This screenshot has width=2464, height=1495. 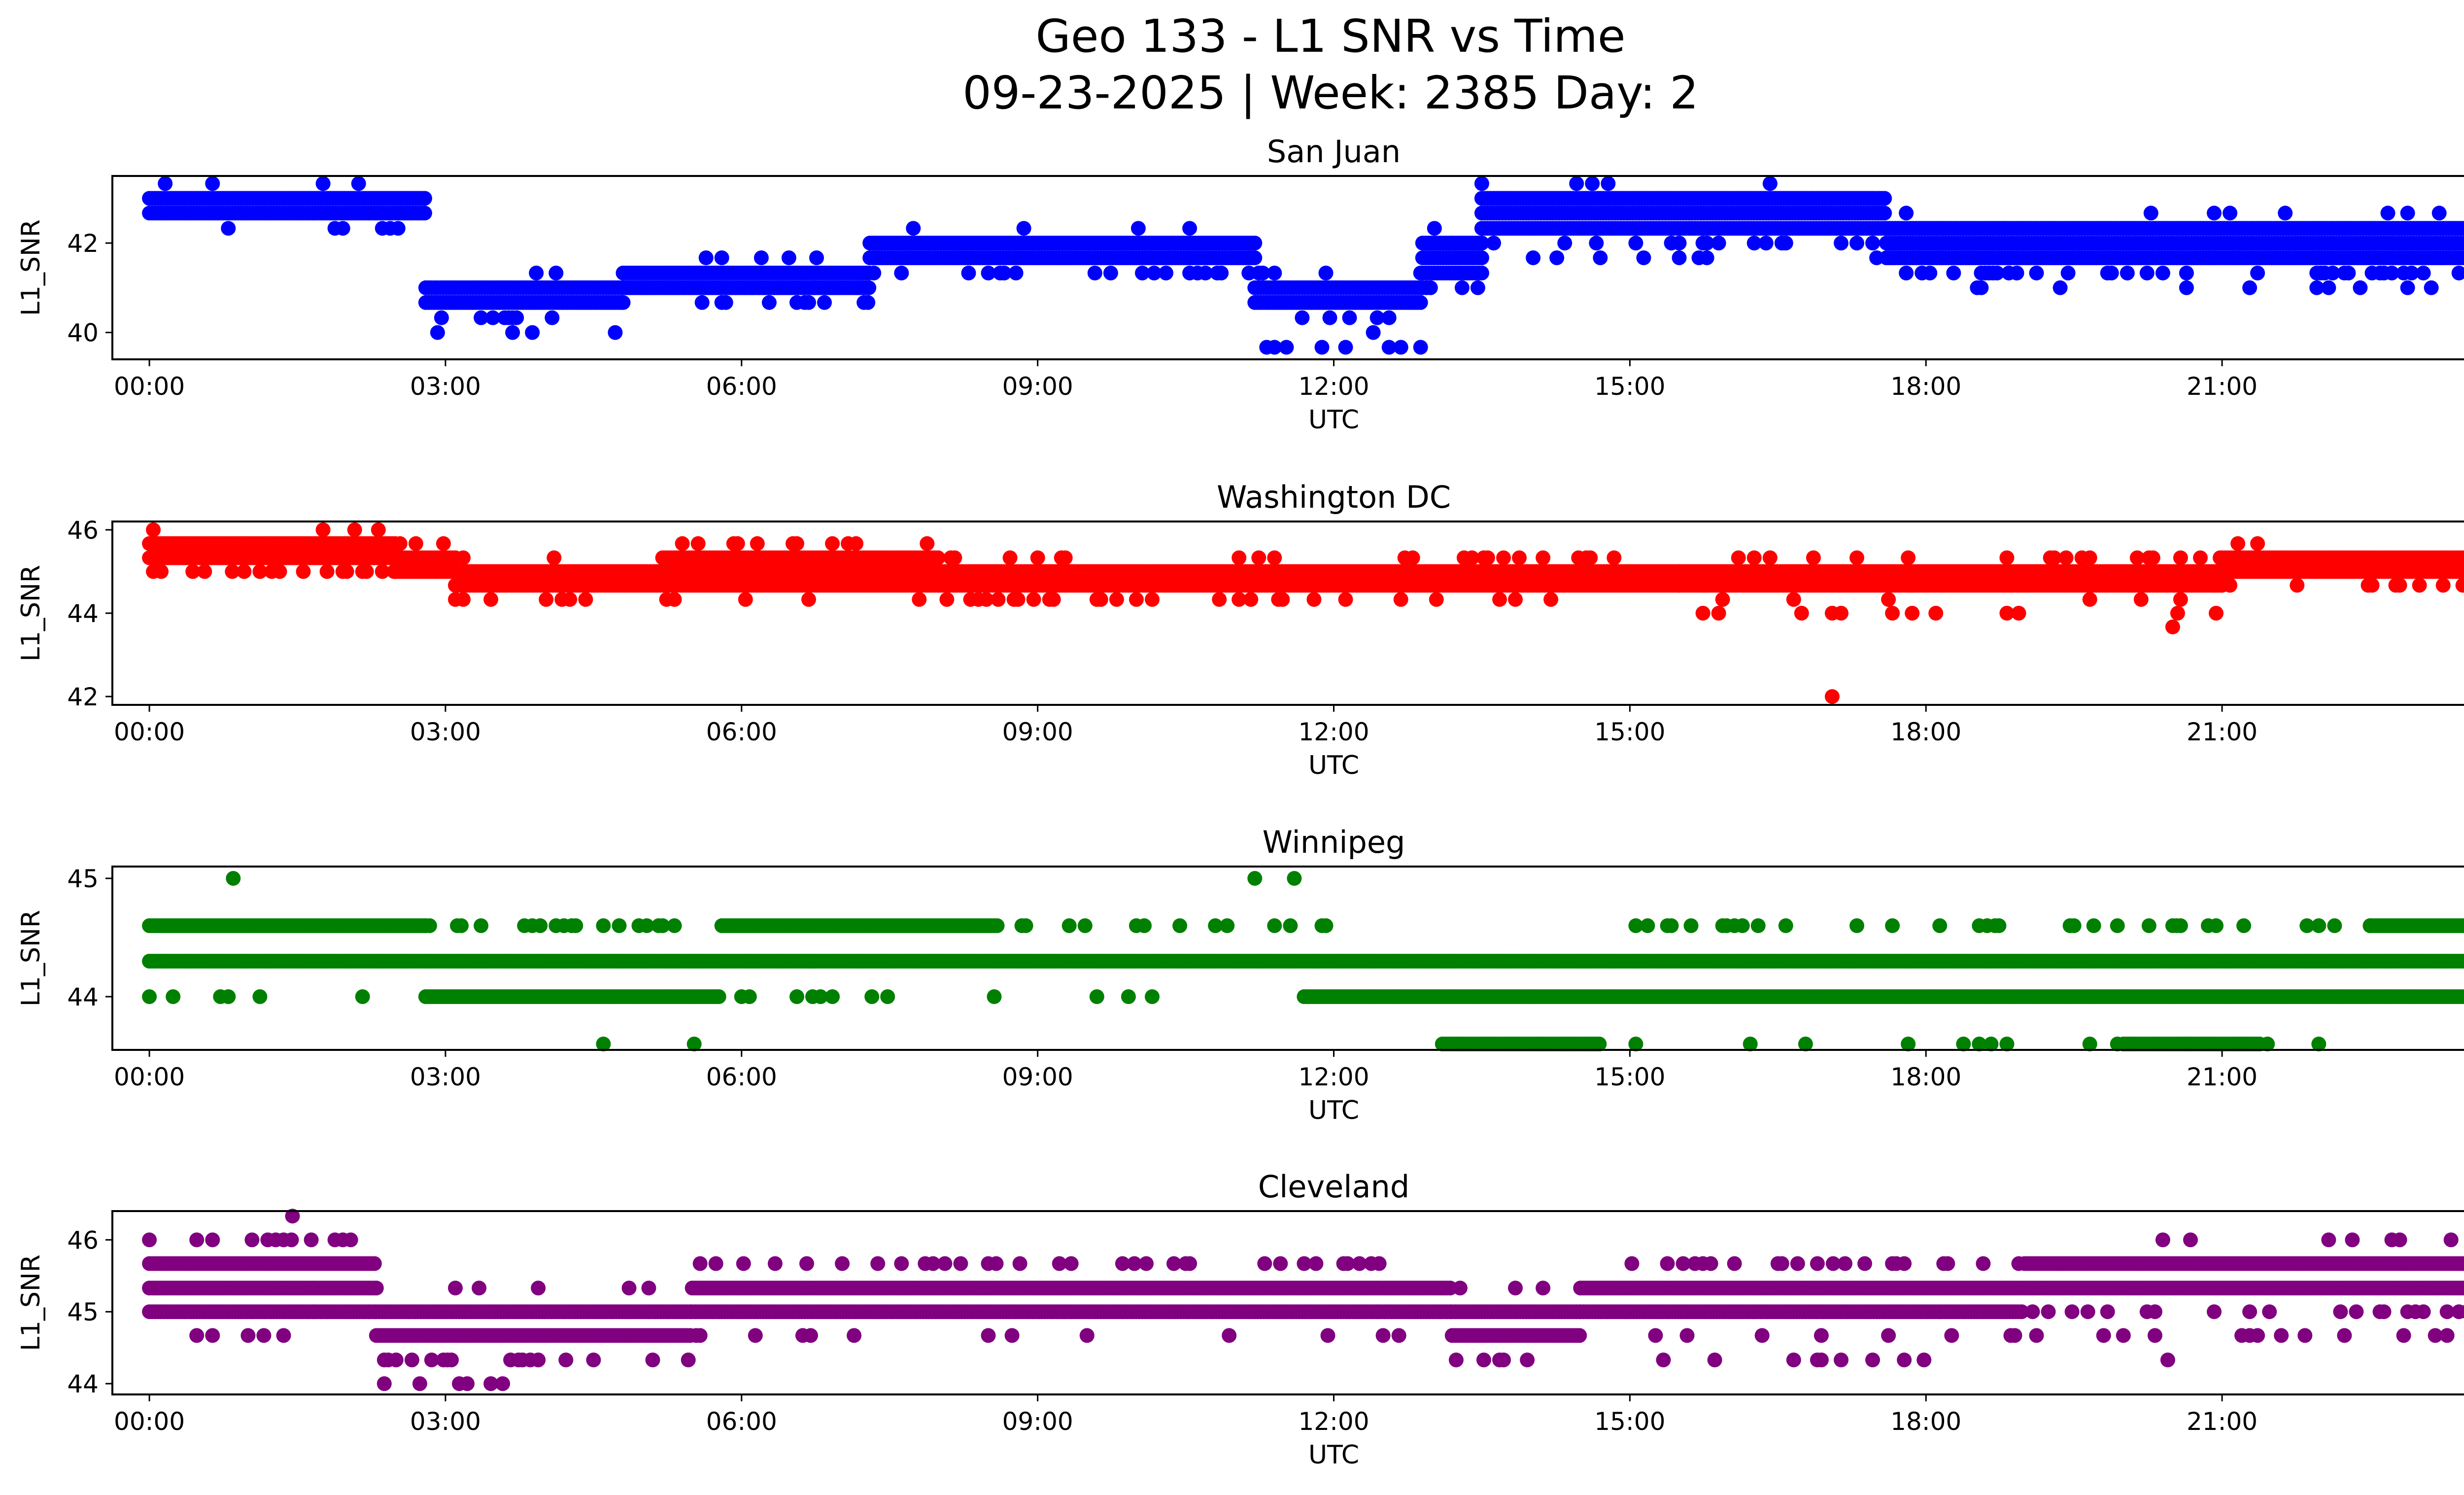 What do you see at coordinates (1037, 732) in the screenshot?
I see `x-tick-label: 09:00` at bounding box center [1037, 732].